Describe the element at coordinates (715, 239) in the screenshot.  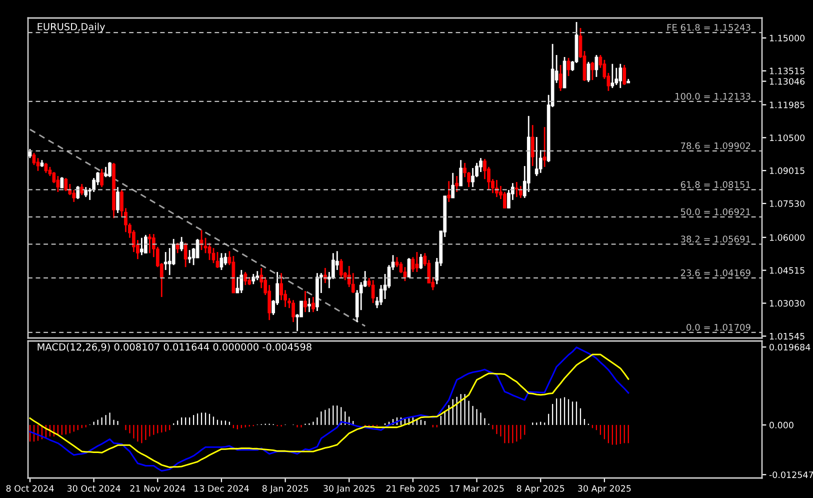
I see `ref-line-label: 38.2 = 1.05691` at that location.